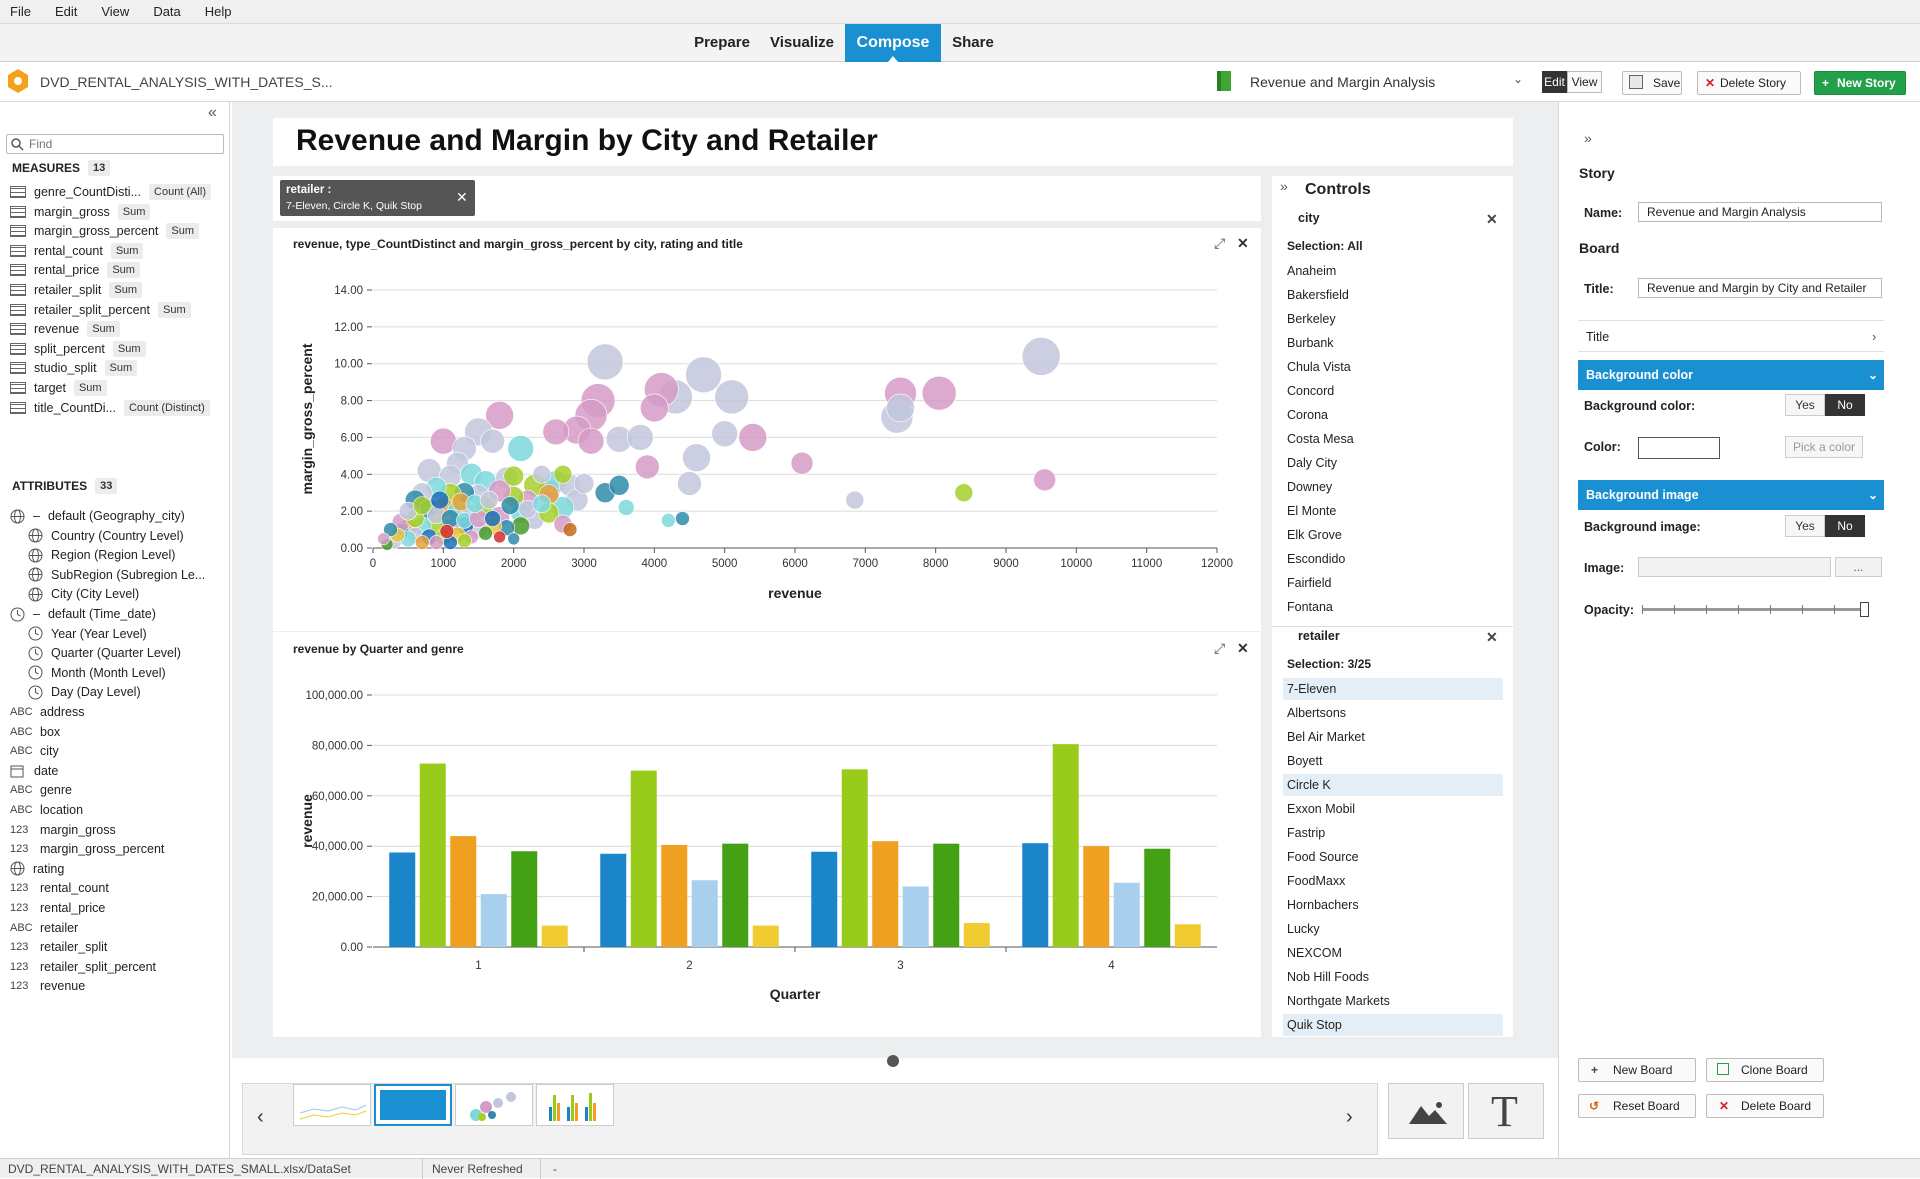 The image size is (1920, 1179). What do you see at coordinates (1318, 295) in the screenshot?
I see `city-option: Bakersfield` at bounding box center [1318, 295].